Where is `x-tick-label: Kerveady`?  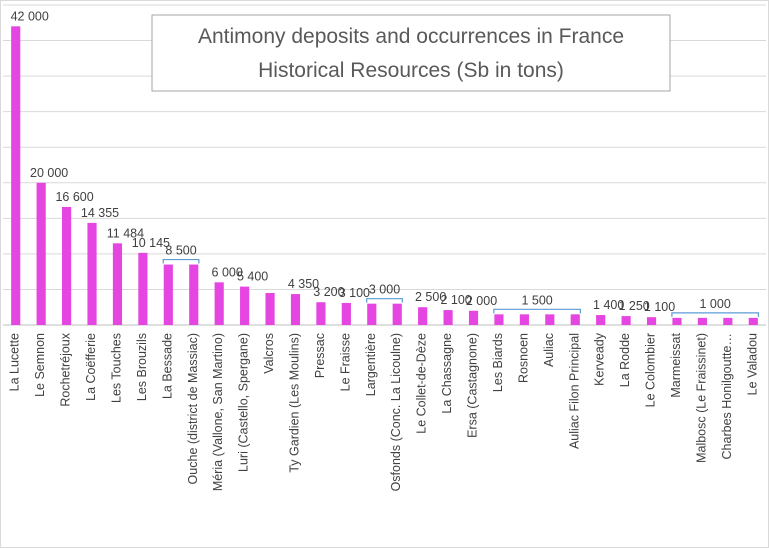
x-tick-label: Kerveady is located at coordinates (600, 359).